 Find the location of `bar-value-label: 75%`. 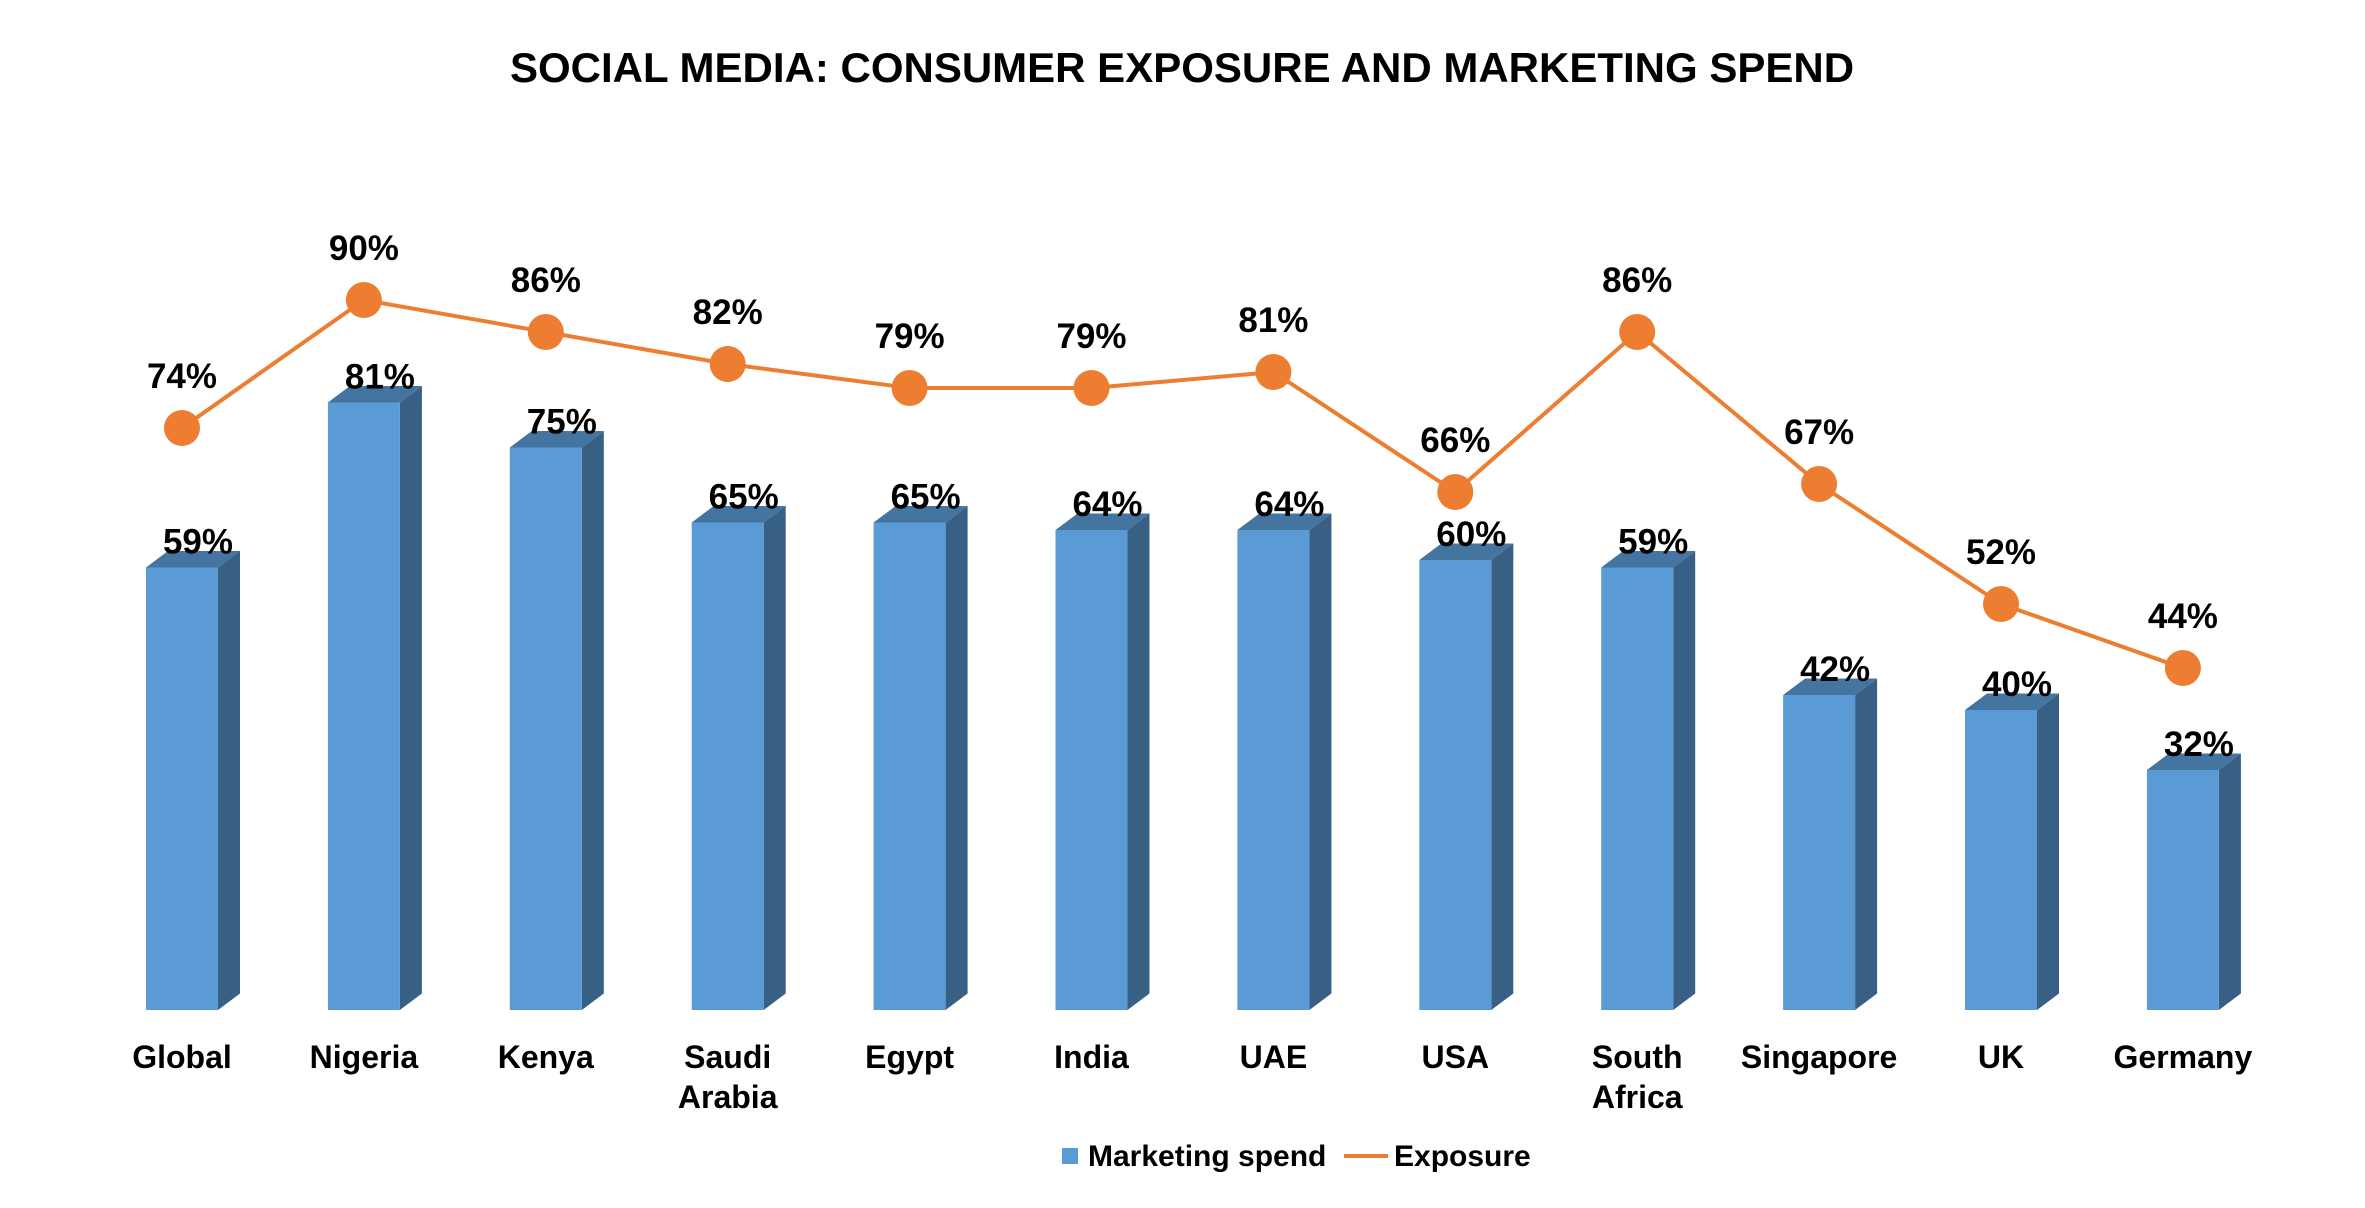

bar-value-label: 75% is located at coordinates (562, 422).